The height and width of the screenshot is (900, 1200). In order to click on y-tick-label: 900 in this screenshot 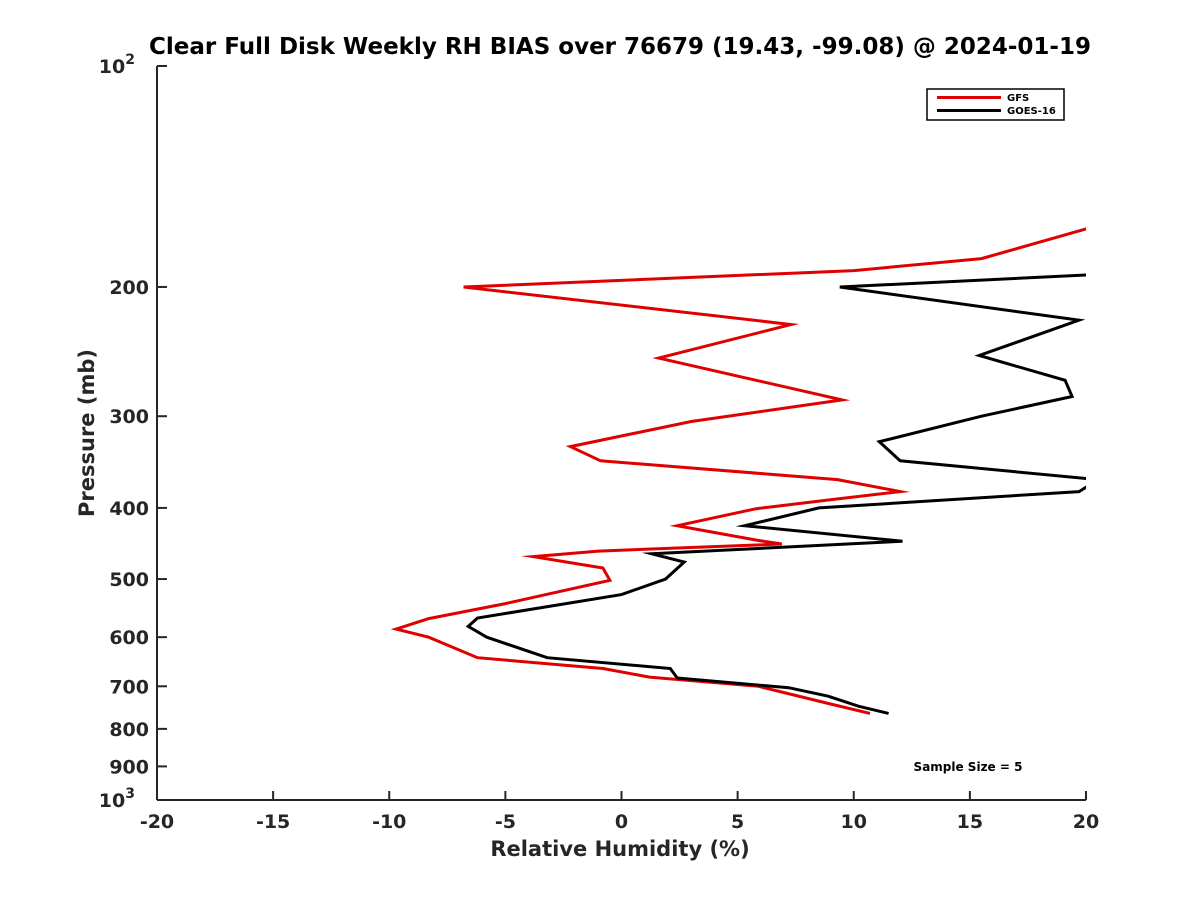, I will do `click(129, 767)`.